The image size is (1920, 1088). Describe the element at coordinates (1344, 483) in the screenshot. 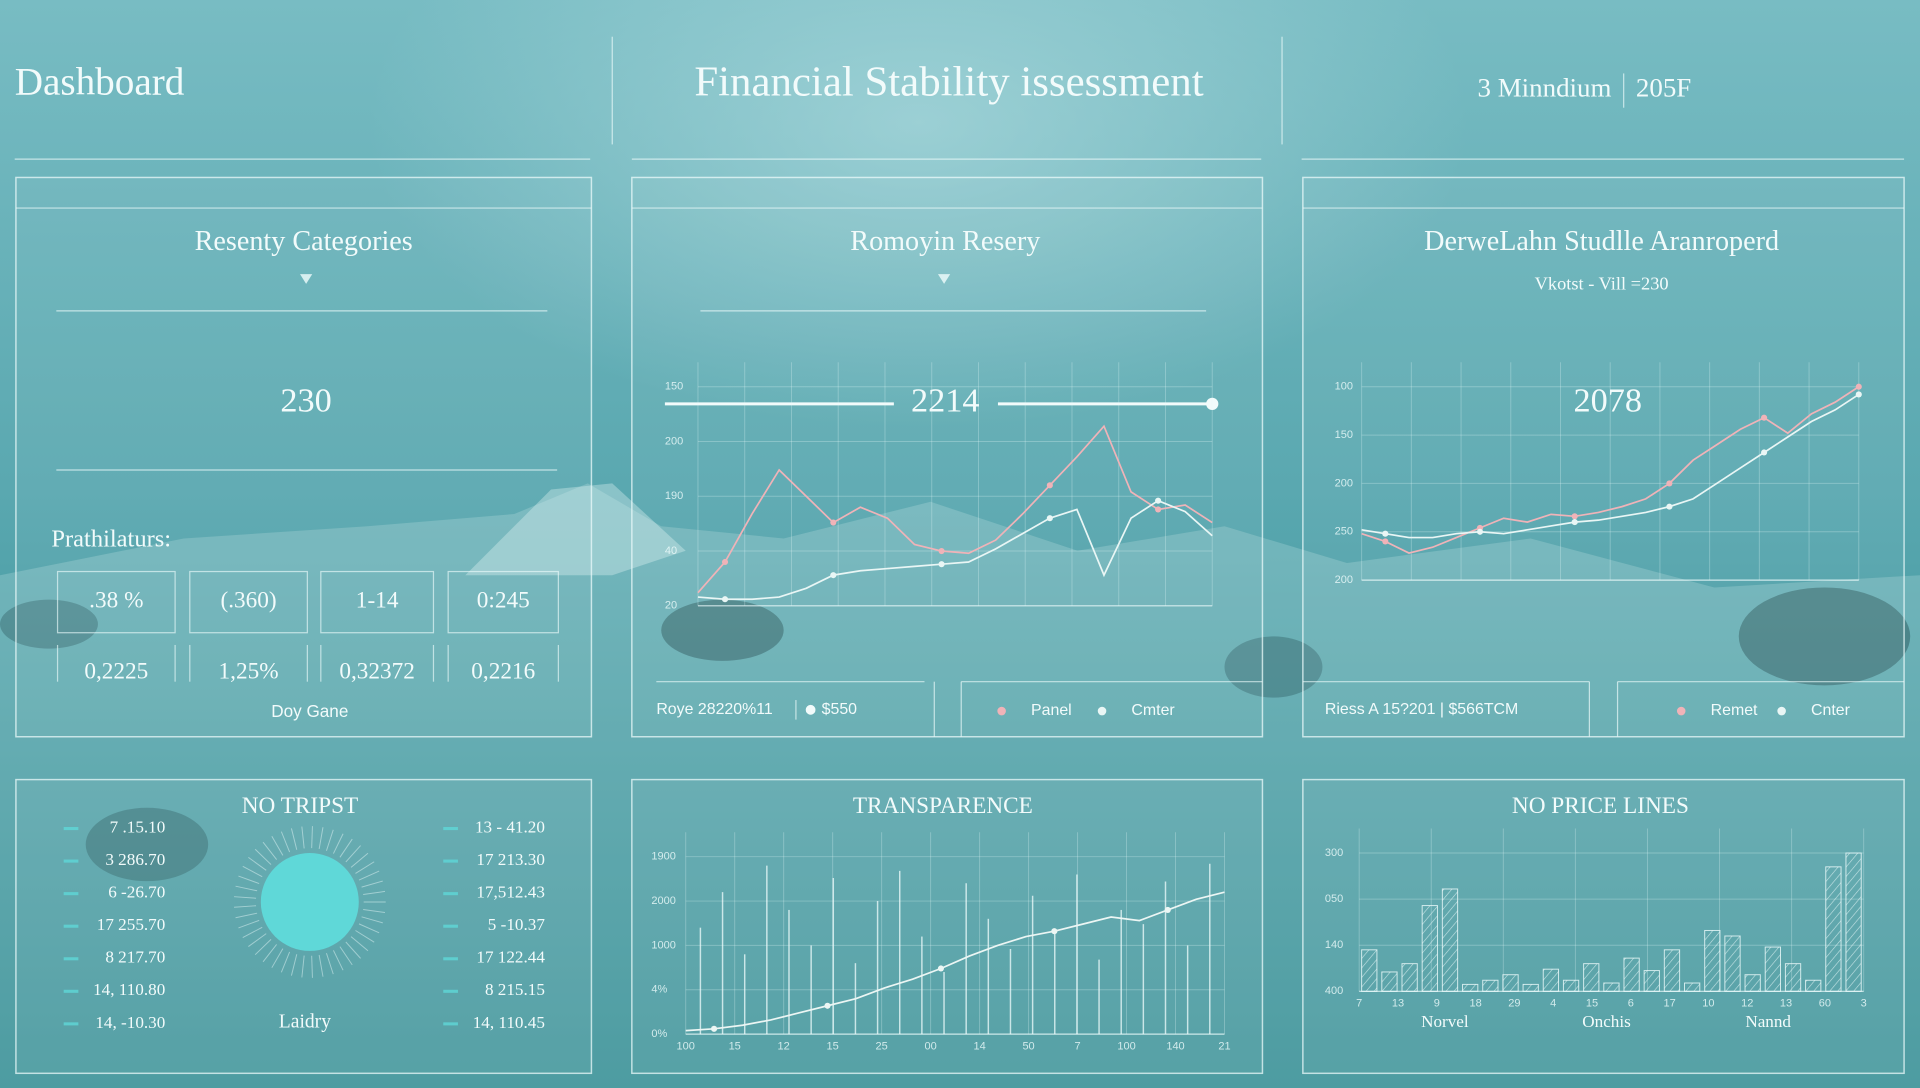

I see `y-tick-label: 200` at that location.